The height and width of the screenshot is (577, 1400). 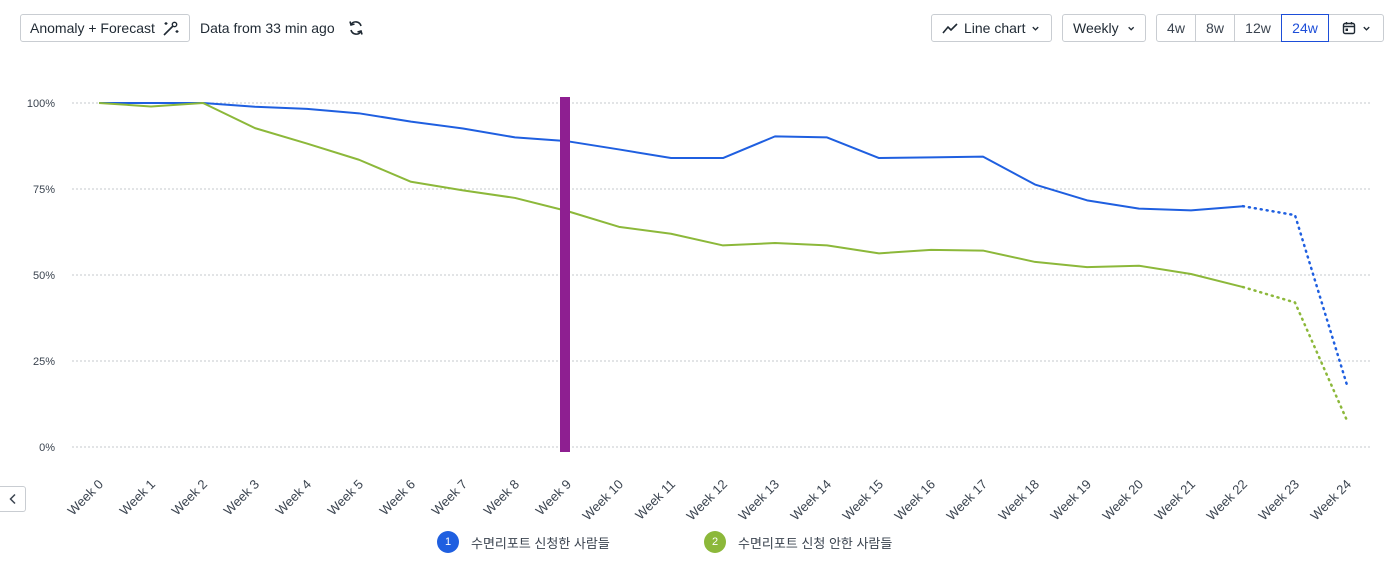 What do you see at coordinates (47, 448) in the screenshot?
I see `y-tick-label: 0%` at bounding box center [47, 448].